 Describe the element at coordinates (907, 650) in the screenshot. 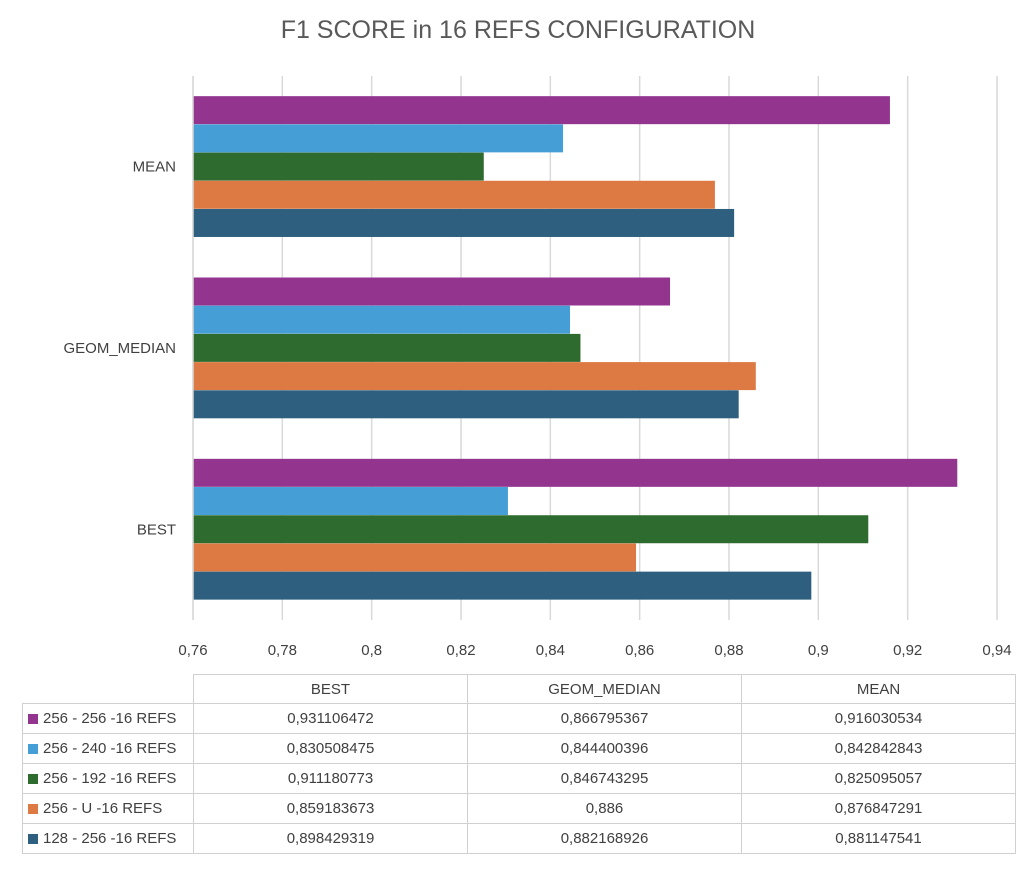

I see `x-tick-label: 0,92` at that location.